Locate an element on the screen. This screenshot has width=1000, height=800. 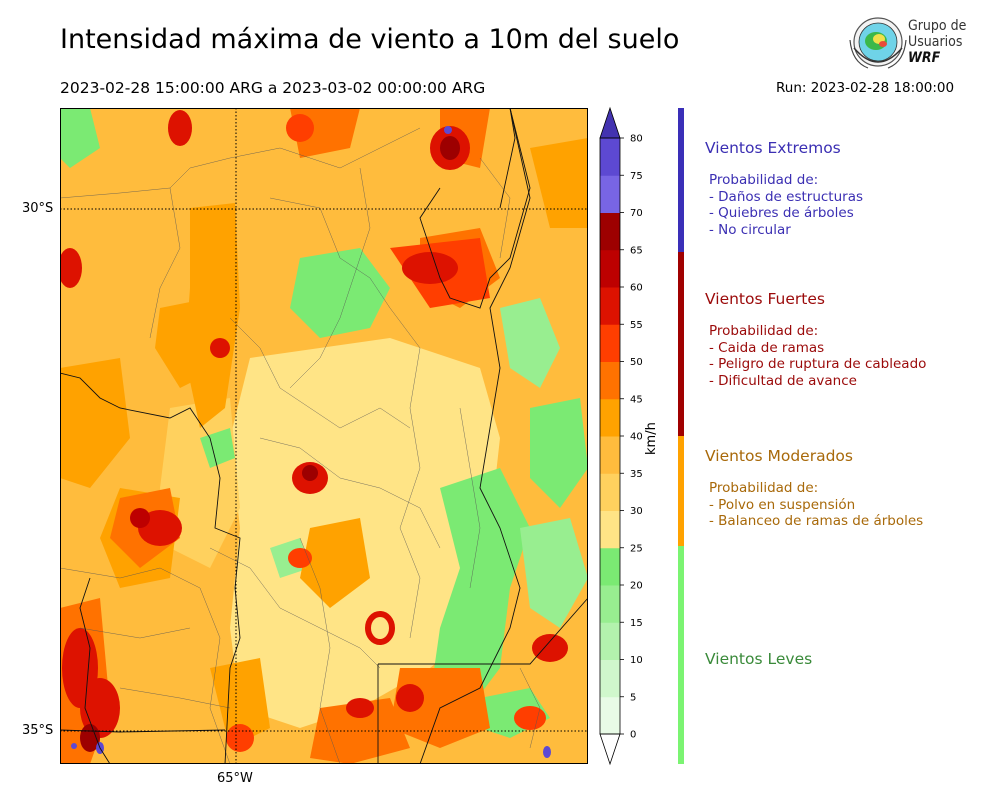
run-time: Run: 2023-02-28 18:00:00 is located at coordinates (865, 88).